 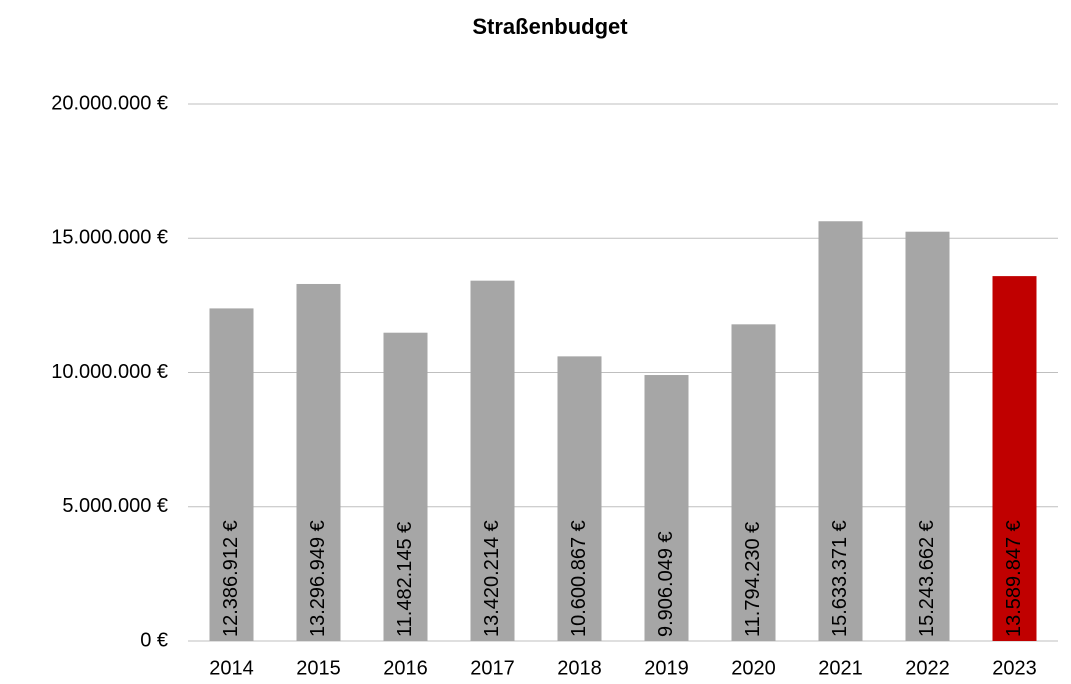 I want to click on value-label: 10.600.867 €, so click(x=579, y=578).